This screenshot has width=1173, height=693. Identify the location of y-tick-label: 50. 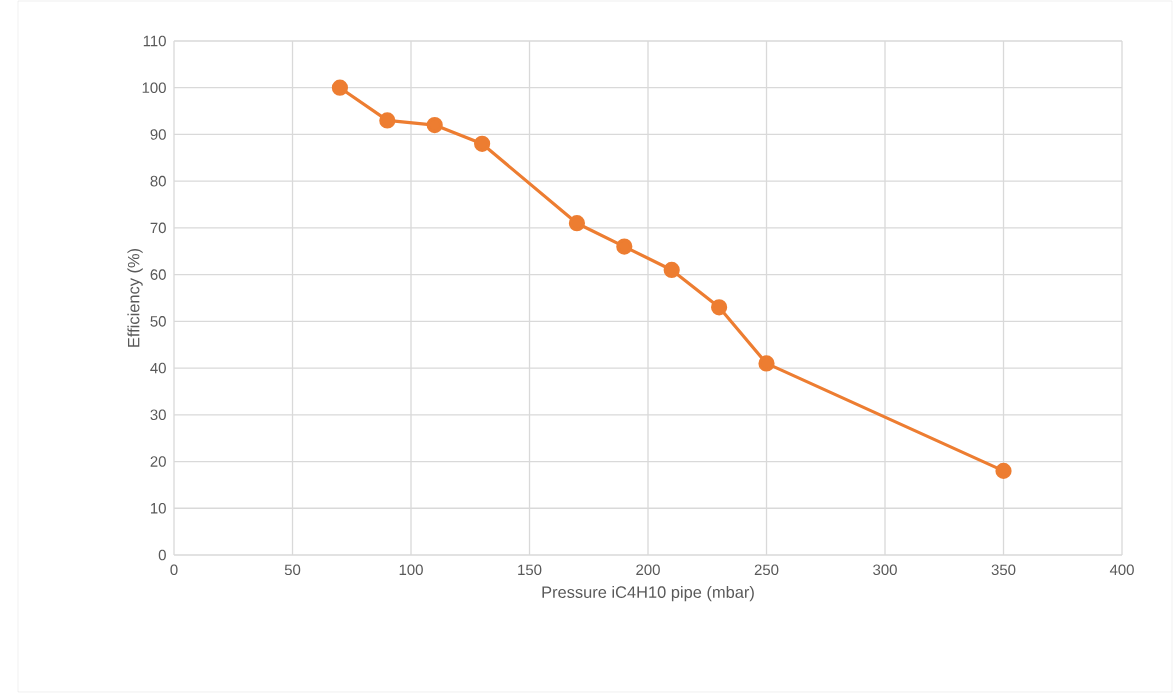
(158, 321).